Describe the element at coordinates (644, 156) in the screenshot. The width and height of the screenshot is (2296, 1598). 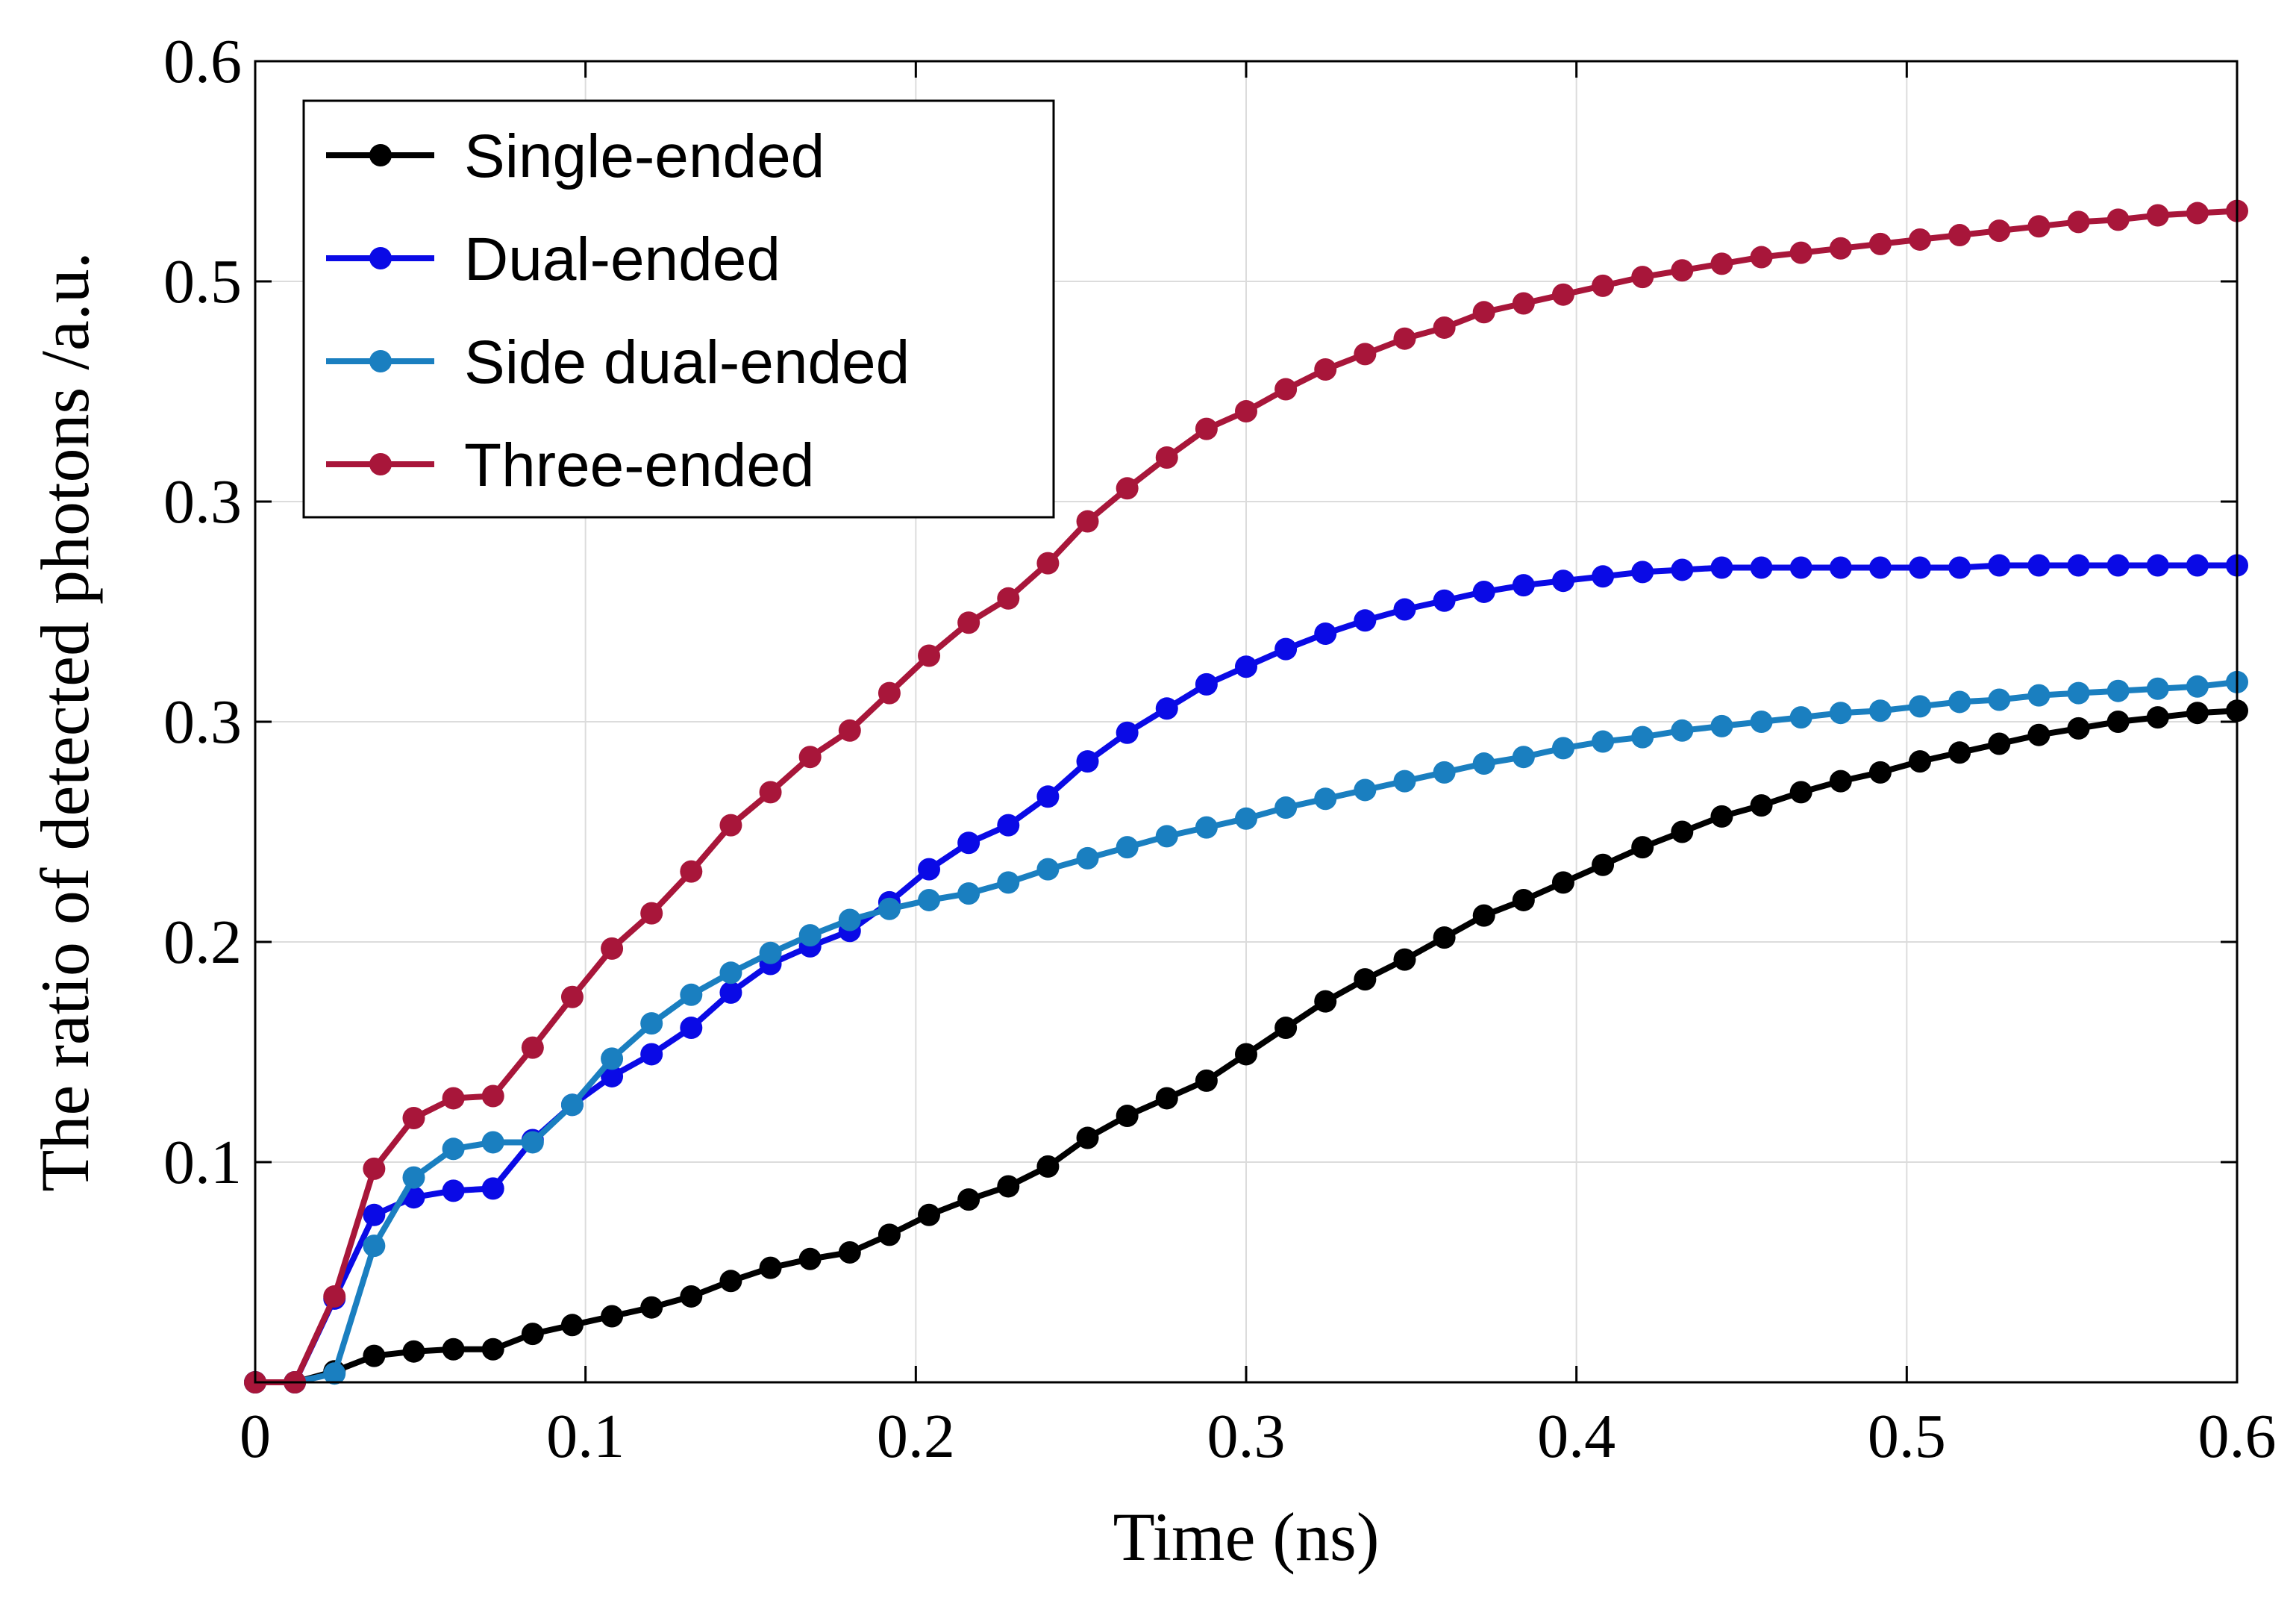
I see `legend-label-single-ended: Single-ended` at that location.